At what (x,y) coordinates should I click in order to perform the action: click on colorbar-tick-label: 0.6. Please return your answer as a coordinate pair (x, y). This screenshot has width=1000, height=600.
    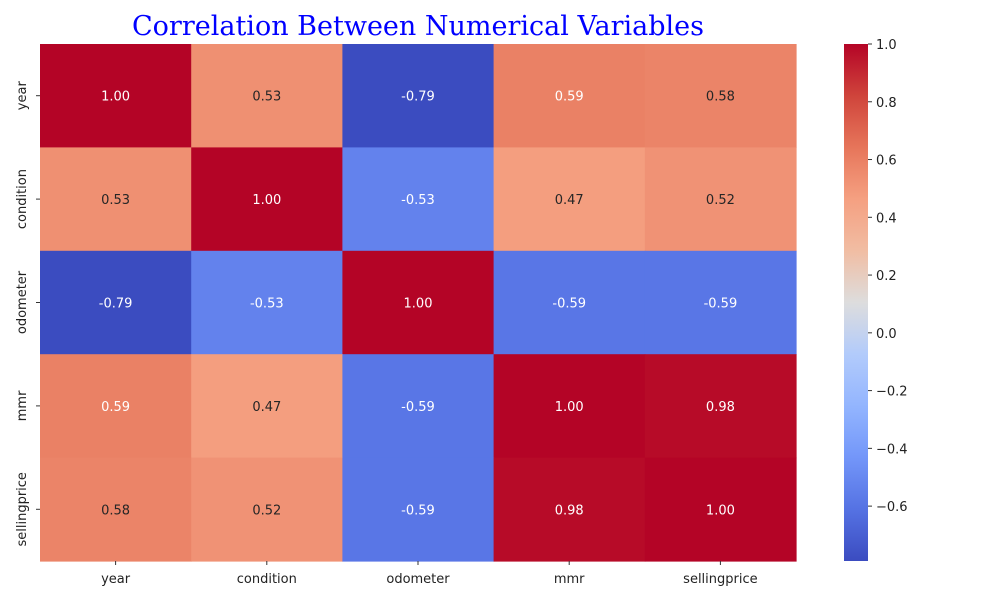
    Looking at the image, I should click on (886, 161).